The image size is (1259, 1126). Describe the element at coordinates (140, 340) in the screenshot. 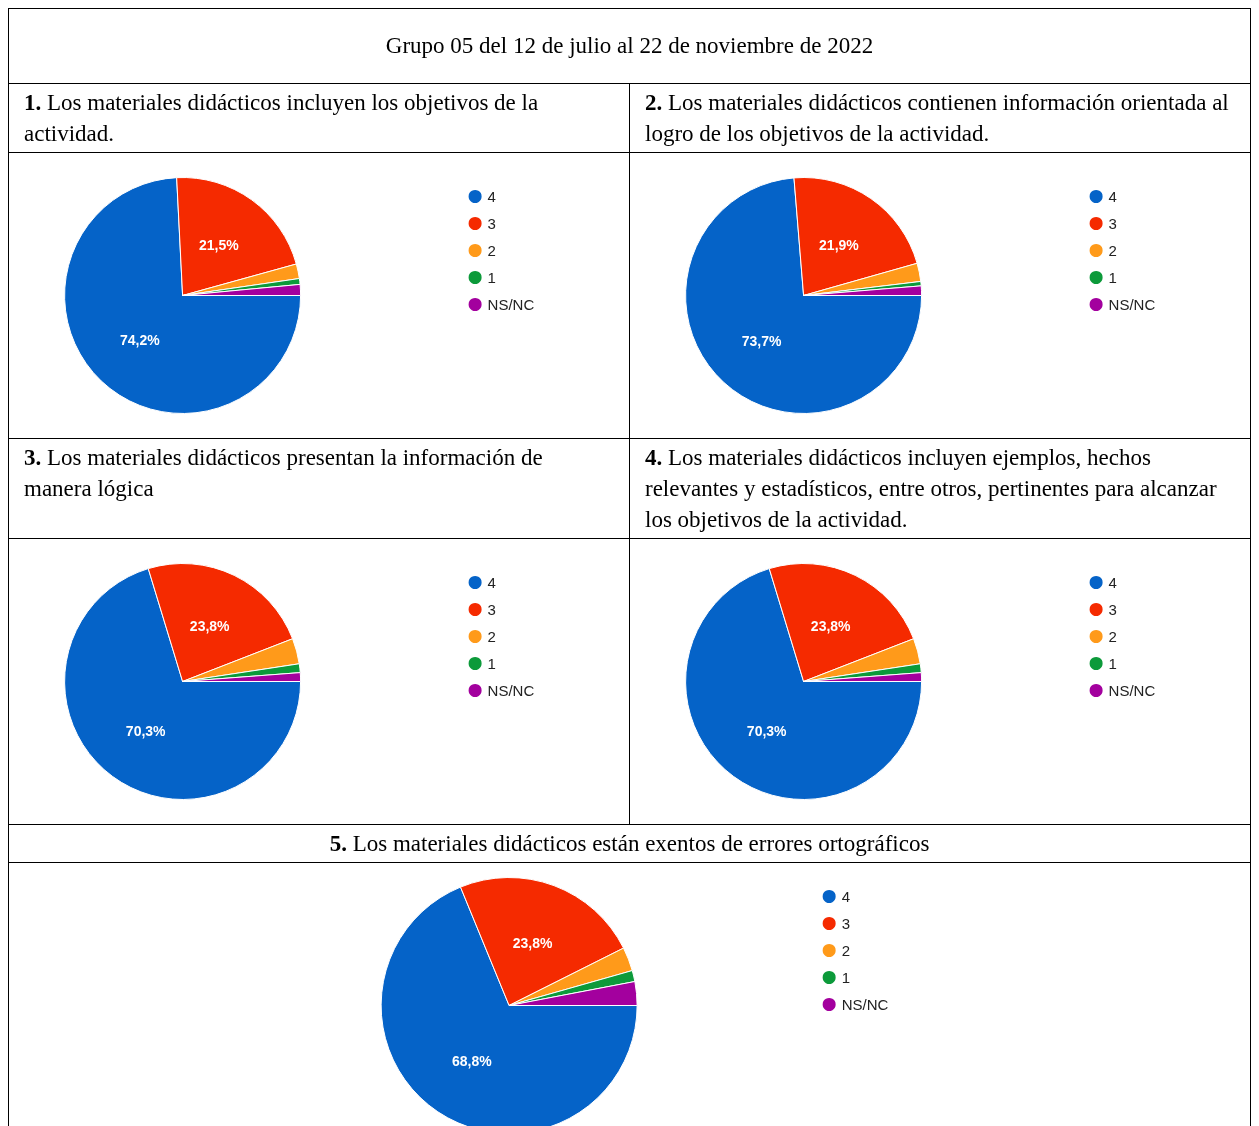

I see `data-label: 74,2%` at that location.